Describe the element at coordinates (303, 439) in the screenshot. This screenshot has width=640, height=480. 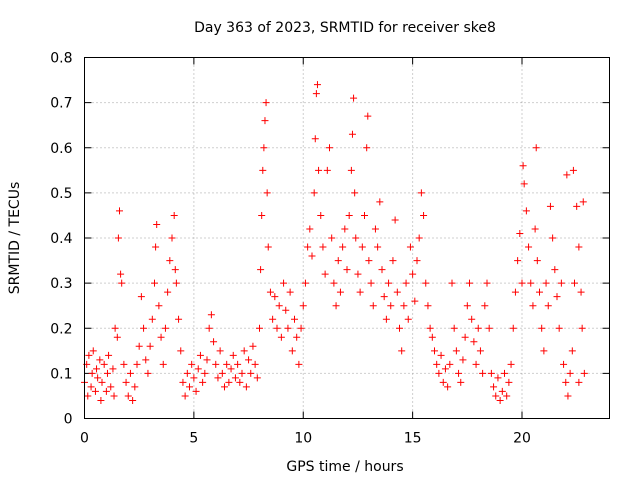
I see `x-tick-label: 10` at that location.